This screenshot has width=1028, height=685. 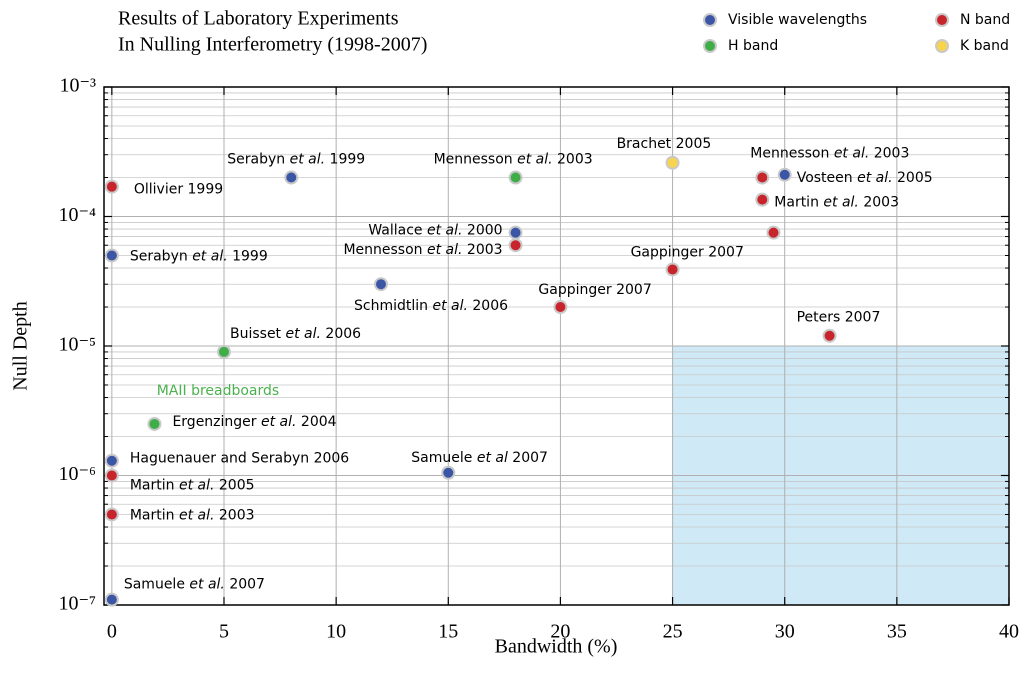 I want to click on label-part: et al, so click(x=492, y=458).